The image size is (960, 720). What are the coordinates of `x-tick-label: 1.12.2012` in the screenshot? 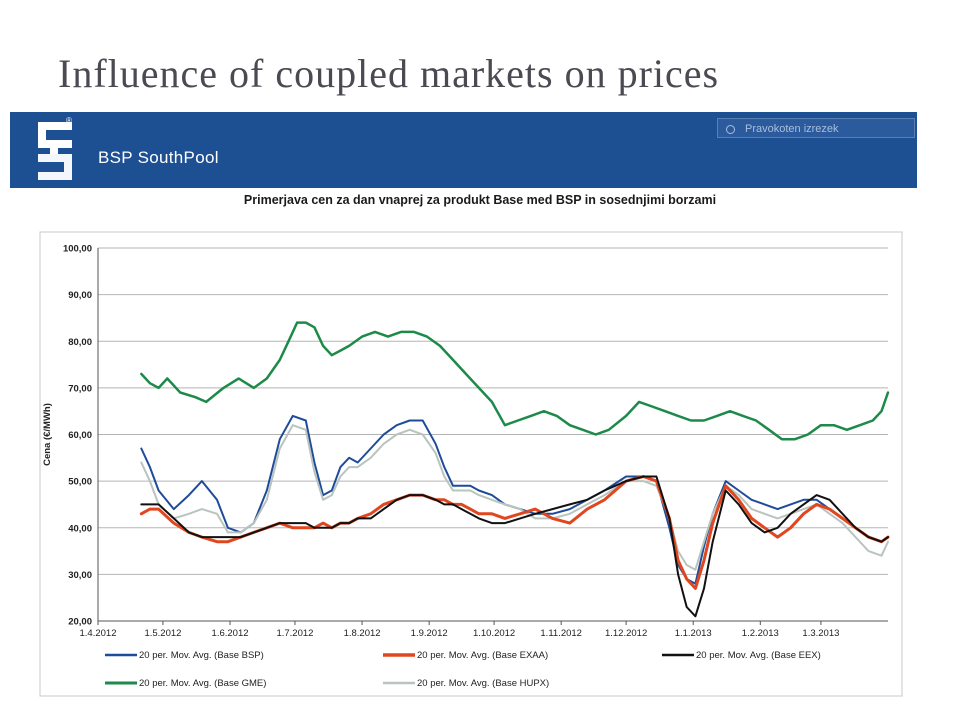 It's located at (626, 633).